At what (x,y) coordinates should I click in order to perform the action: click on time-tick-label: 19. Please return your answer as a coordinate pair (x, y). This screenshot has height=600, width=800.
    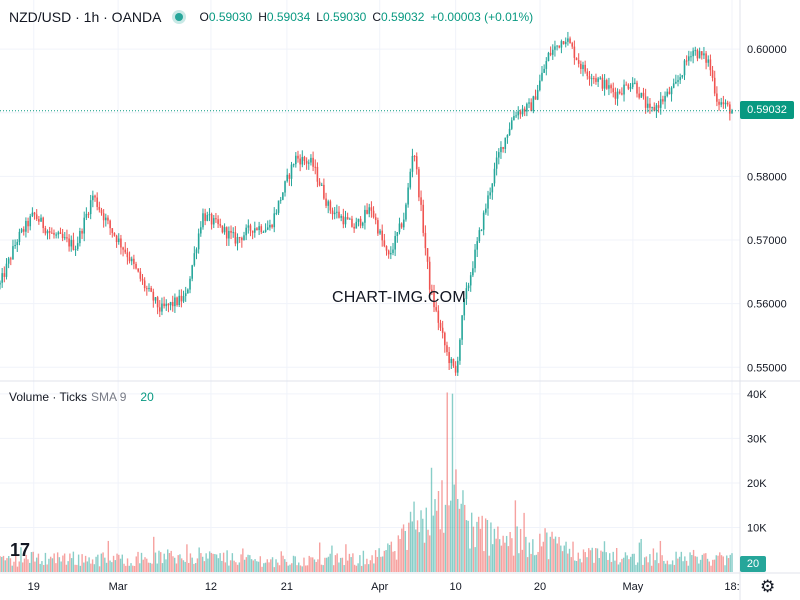
    Looking at the image, I should click on (34, 587).